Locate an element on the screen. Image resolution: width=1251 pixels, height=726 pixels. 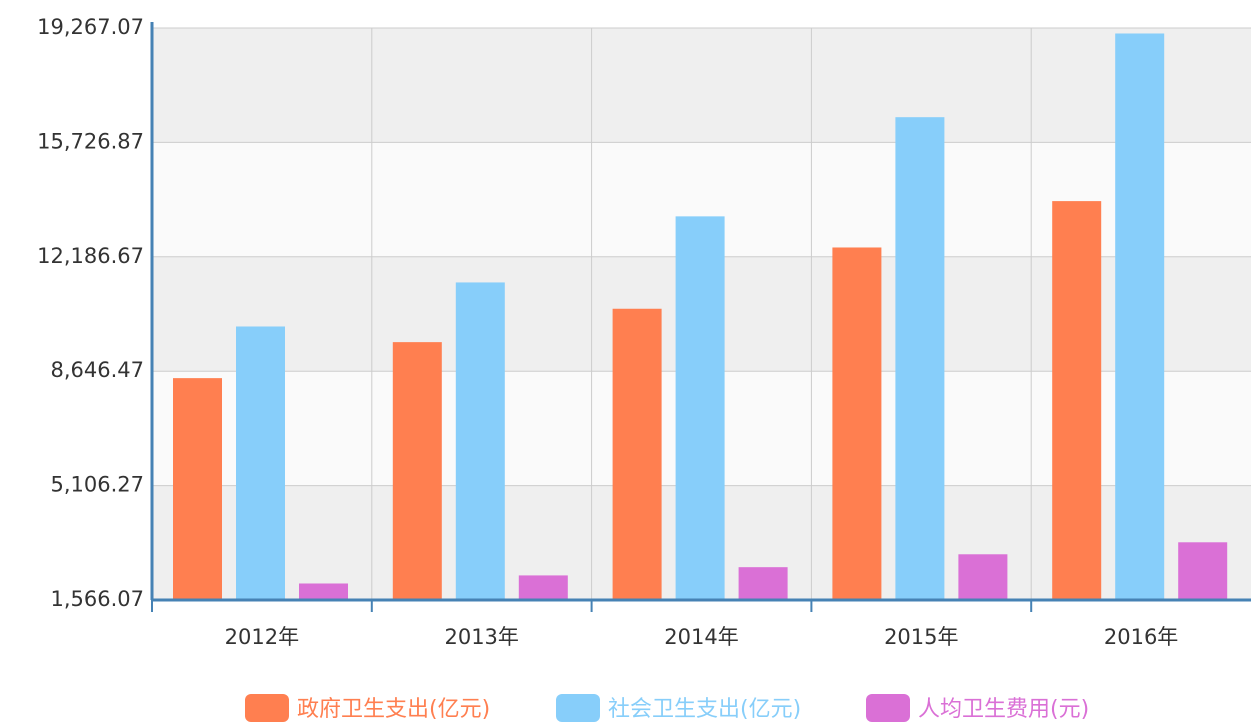
x-tick-label: 2013年 is located at coordinates (481, 637).